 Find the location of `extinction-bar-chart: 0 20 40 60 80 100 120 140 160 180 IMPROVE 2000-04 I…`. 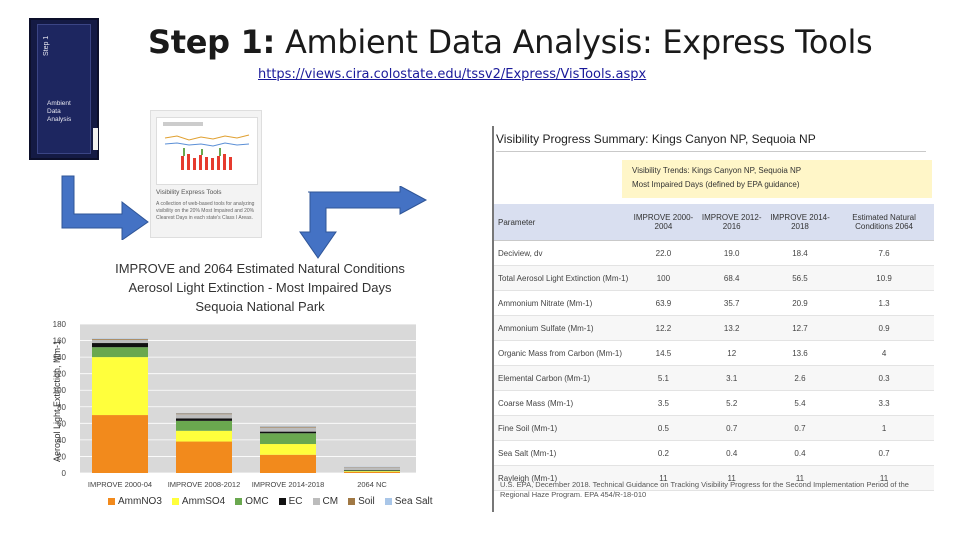

extinction-bar-chart: 0 20 40 60 80 100 120 140 160 180 IMPROVE 2000-04 I… is located at coordinates (236, 404).